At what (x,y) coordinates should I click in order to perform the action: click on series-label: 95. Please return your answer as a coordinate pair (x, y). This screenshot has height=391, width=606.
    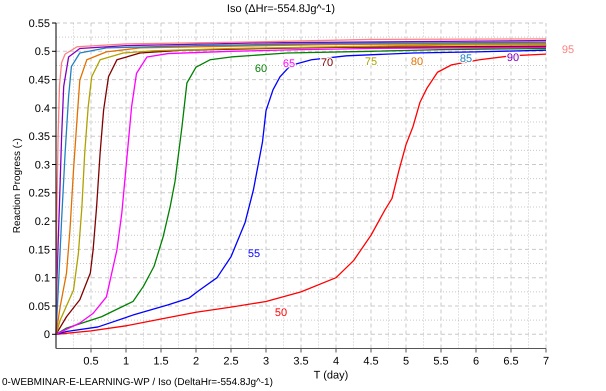
    Looking at the image, I should click on (568, 50).